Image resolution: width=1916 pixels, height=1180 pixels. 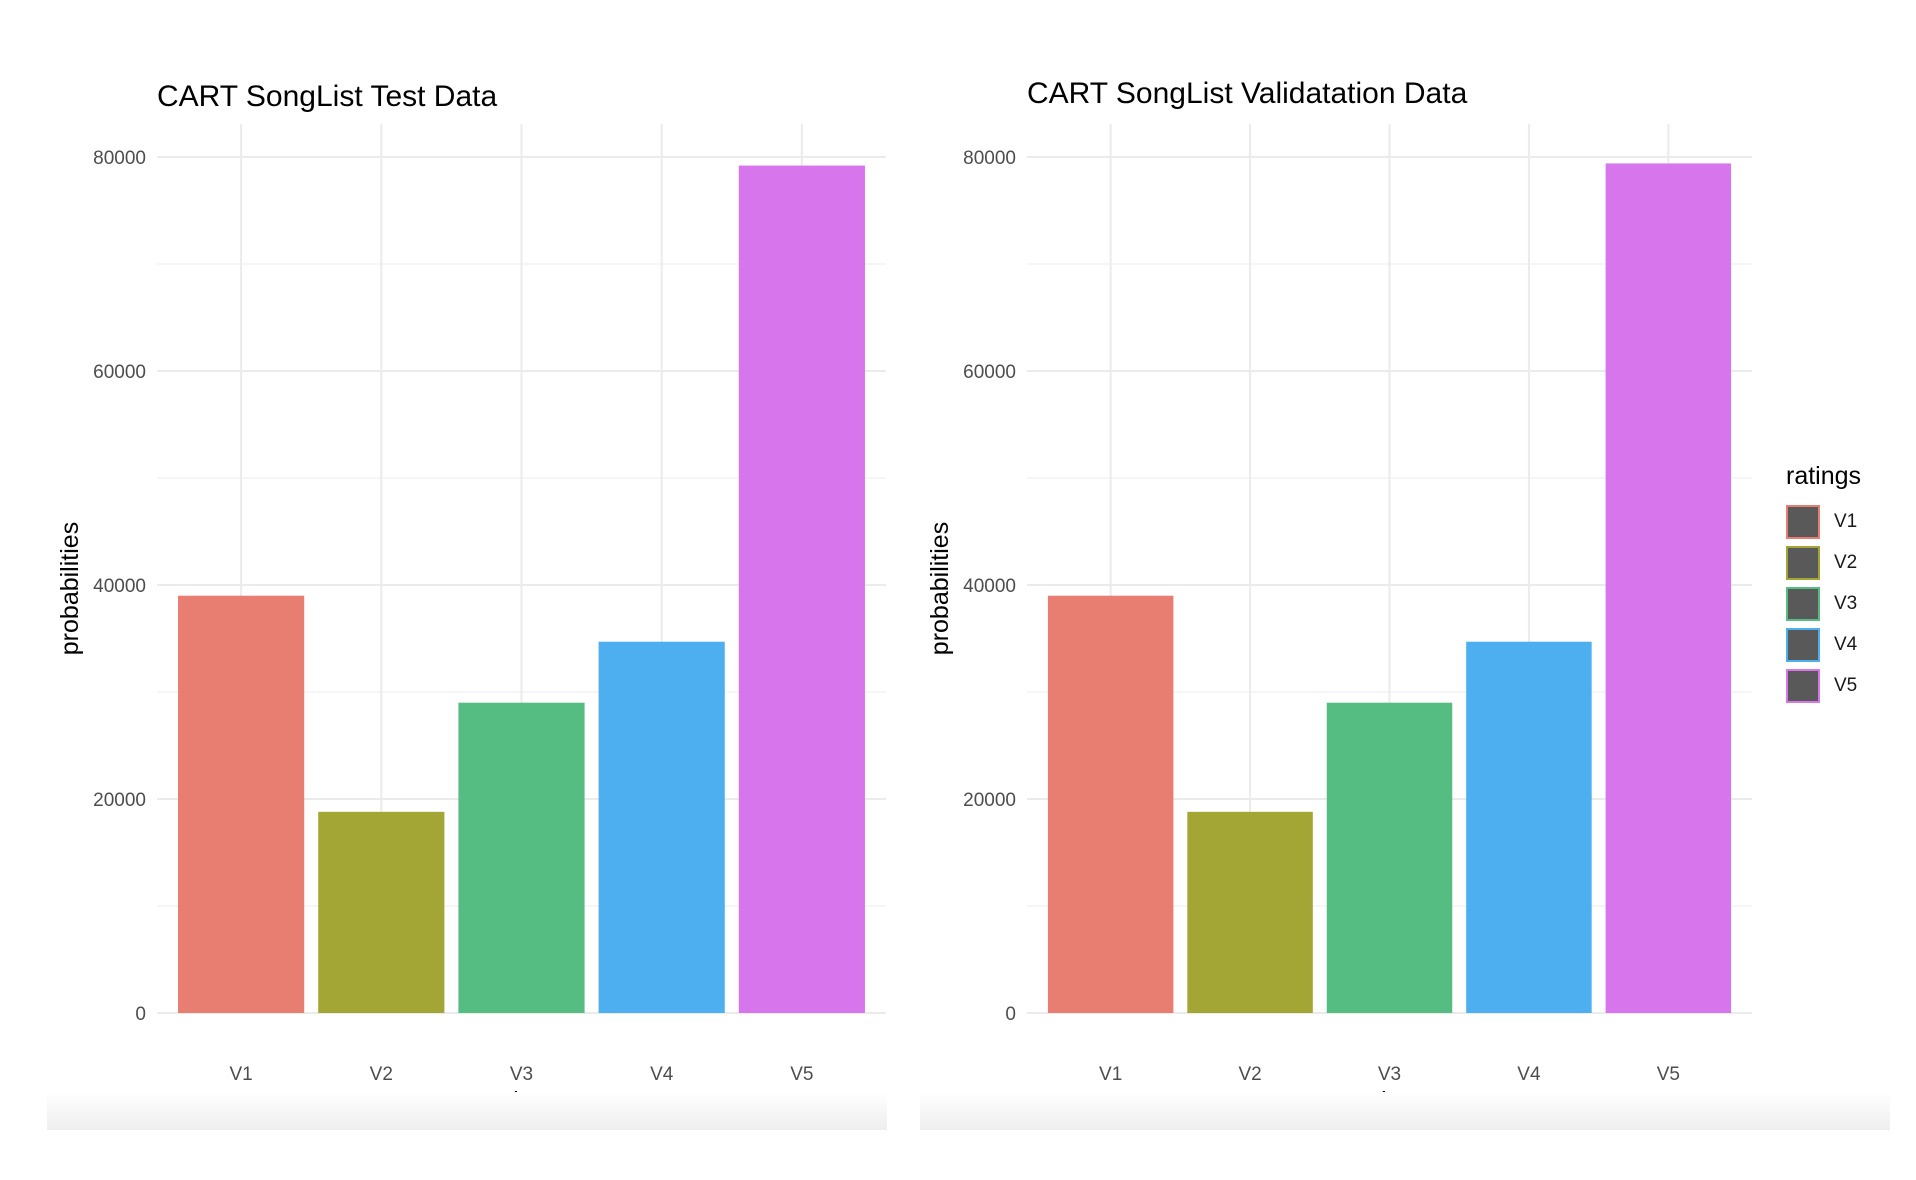 What do you see at coordinates (327, 96) in the screenshot?
I see `chart-title: CART SongList Test Data` at bounding box center [327, 96].